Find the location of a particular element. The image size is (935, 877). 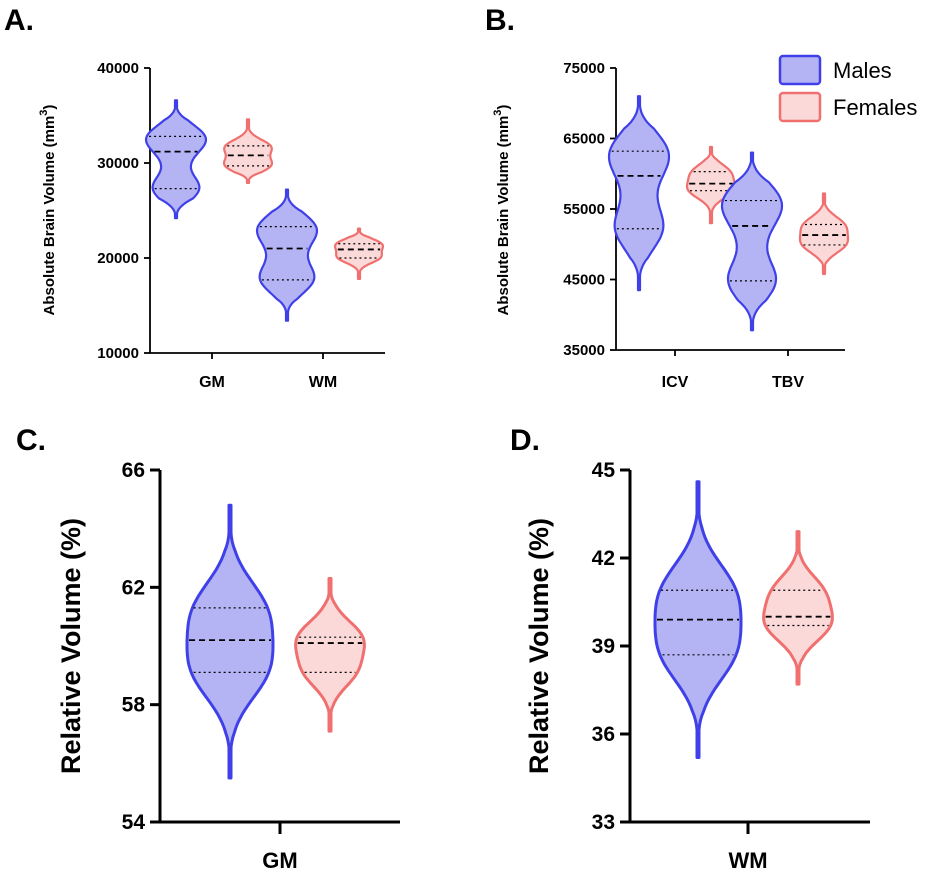

panel-a-ylabel: Absolute Brain Volume (mm3) is located at coordinates (48, 210).